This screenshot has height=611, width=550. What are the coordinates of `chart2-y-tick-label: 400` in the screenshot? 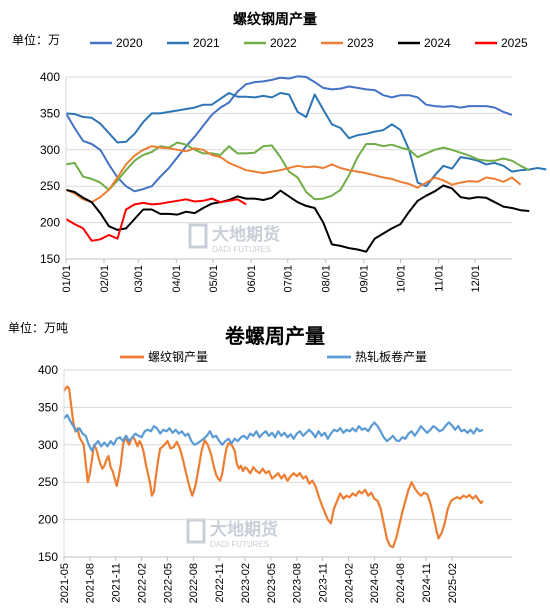 It's located at (48, 370).